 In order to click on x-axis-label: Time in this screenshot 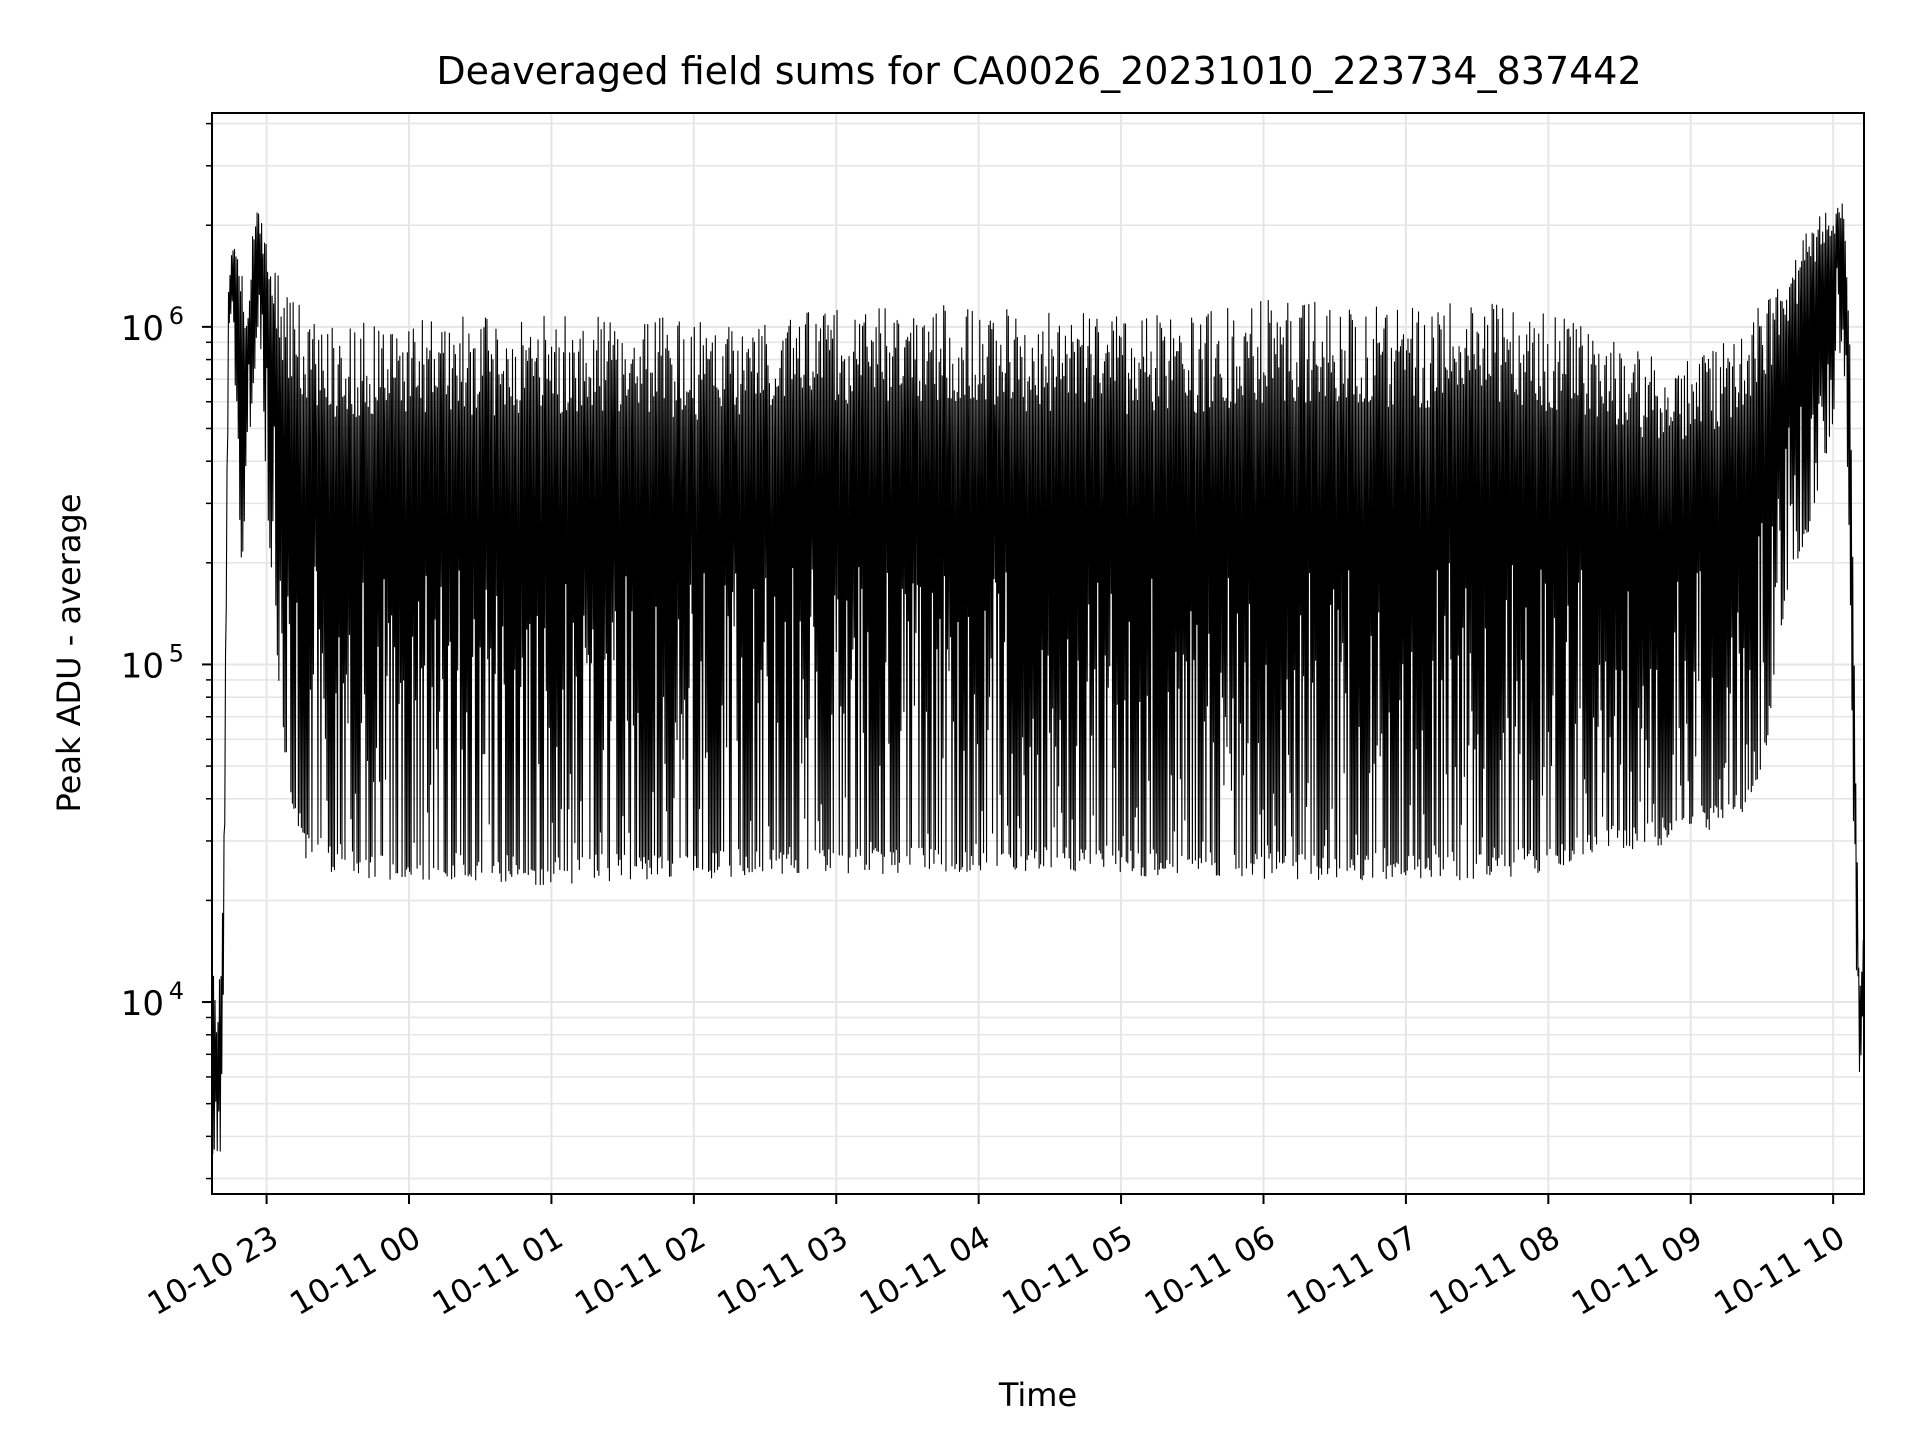, I will do `click(1037, 1395)`.